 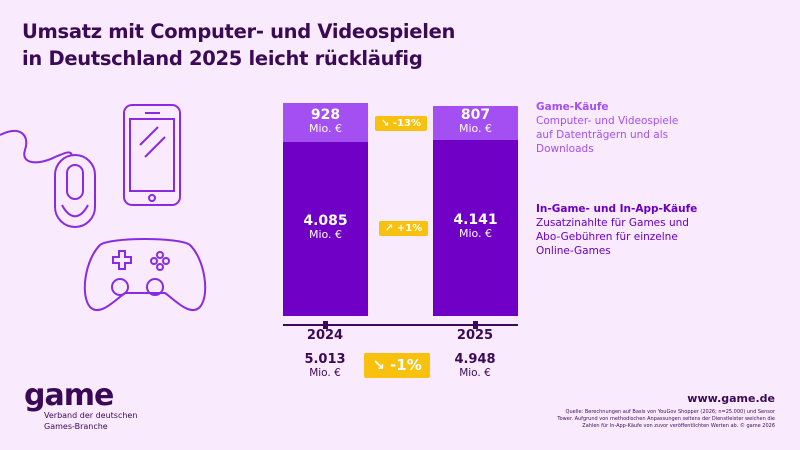 What do you see at coordinates (607, 121) in the screenshot?
I see `legend-line: Computer- und Videospiele` at bounding box center [607, 121].